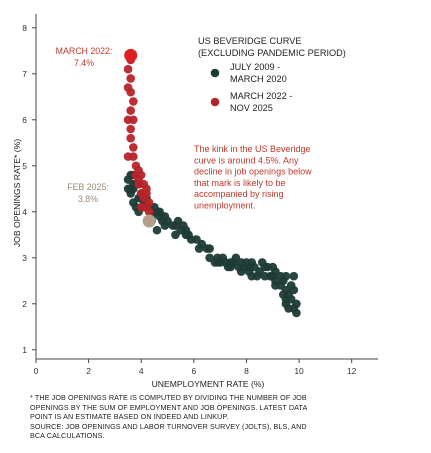  I want to click on footnote-line: BCA CALCULATIONS., so click(67, 436).